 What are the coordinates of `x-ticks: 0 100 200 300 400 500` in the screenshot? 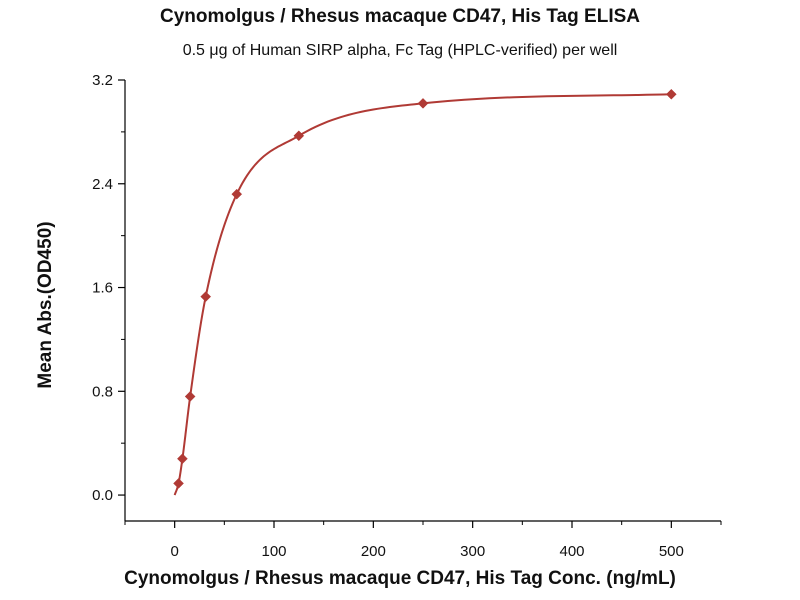 It's located at (423, 540).